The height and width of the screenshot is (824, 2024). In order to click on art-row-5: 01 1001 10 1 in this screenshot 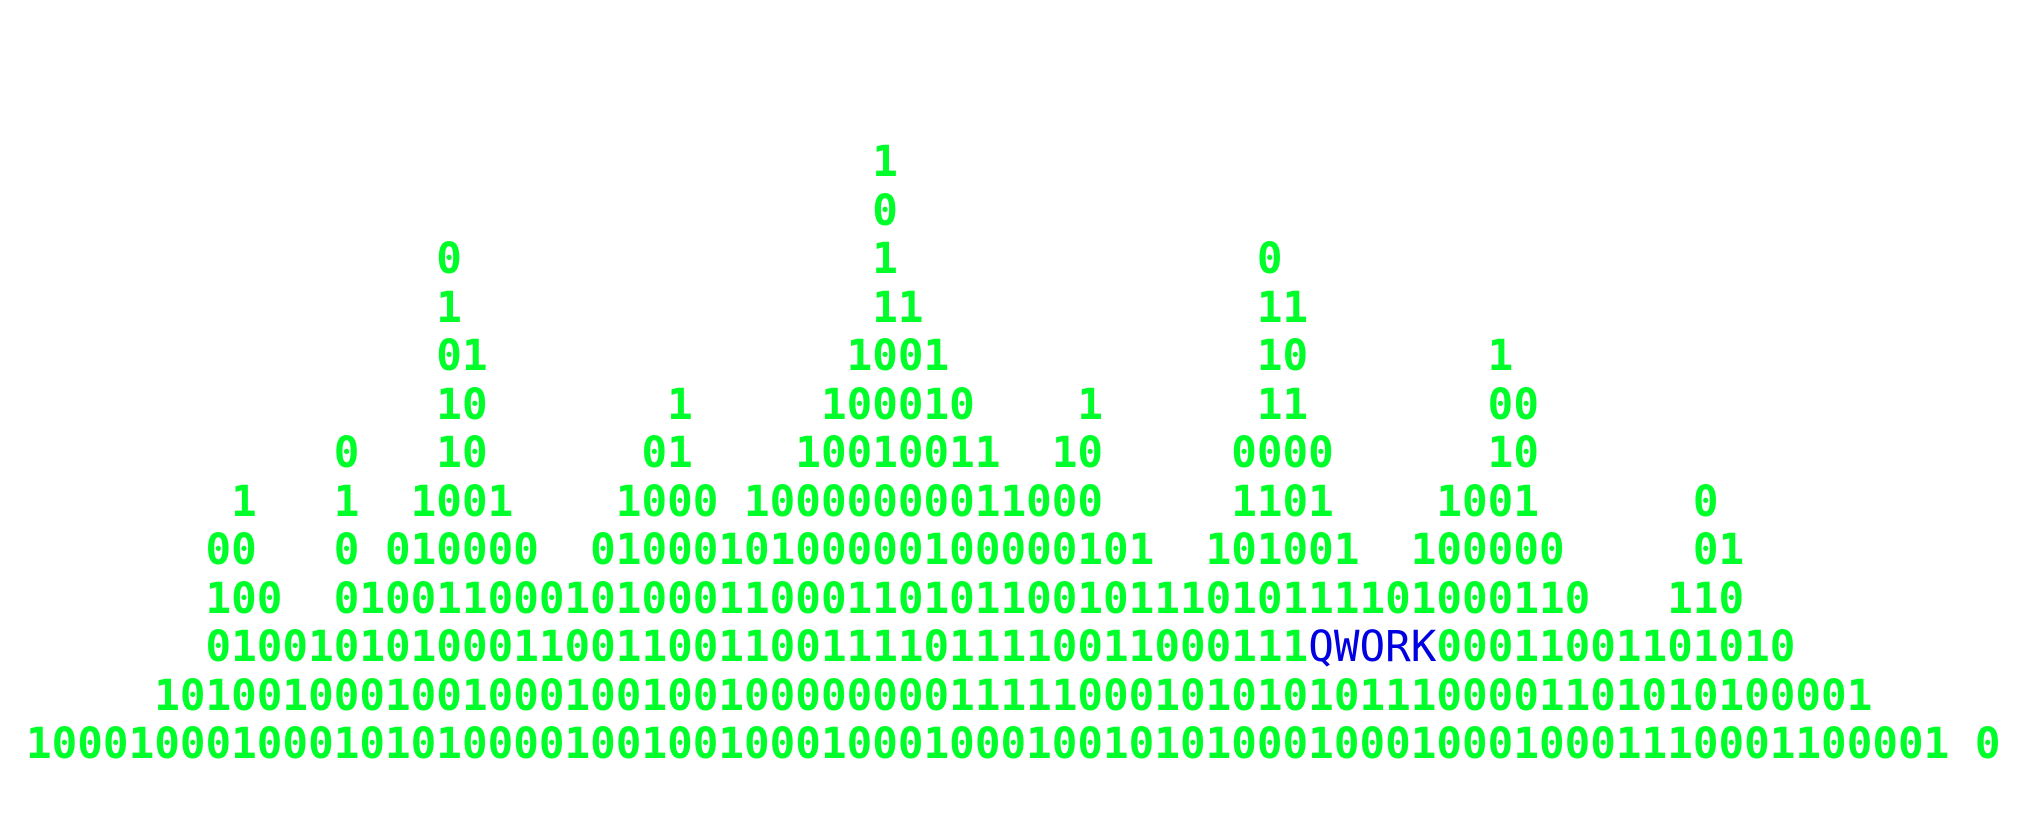, I will do `click(770, 356)`.